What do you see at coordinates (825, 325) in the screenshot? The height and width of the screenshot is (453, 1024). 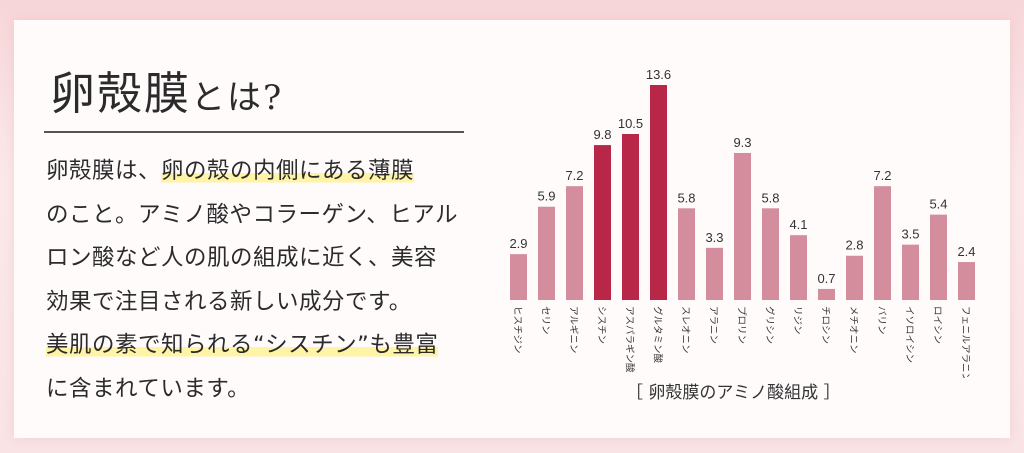 I see `category-label: チロシン` at bounding box center [825, 325].